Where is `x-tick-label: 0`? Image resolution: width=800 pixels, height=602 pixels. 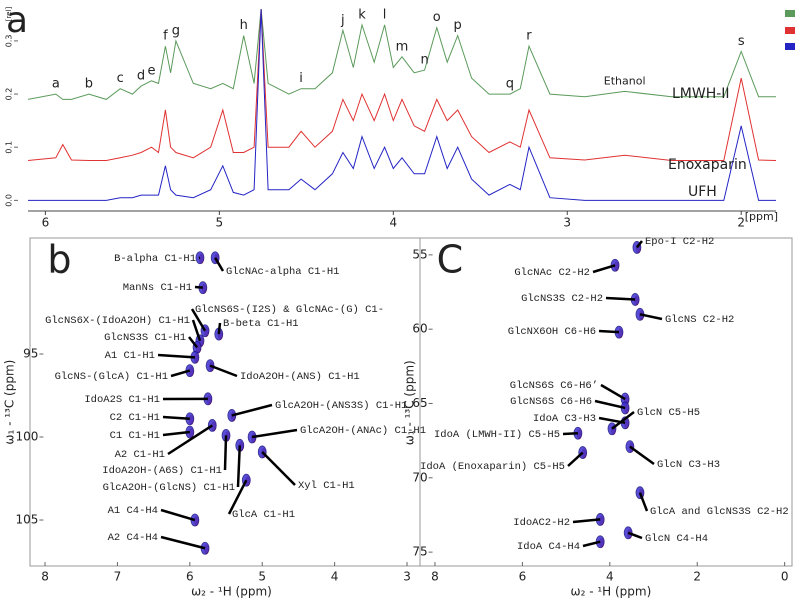 x-tick-label: 0 is located at coordinates (785, 577).